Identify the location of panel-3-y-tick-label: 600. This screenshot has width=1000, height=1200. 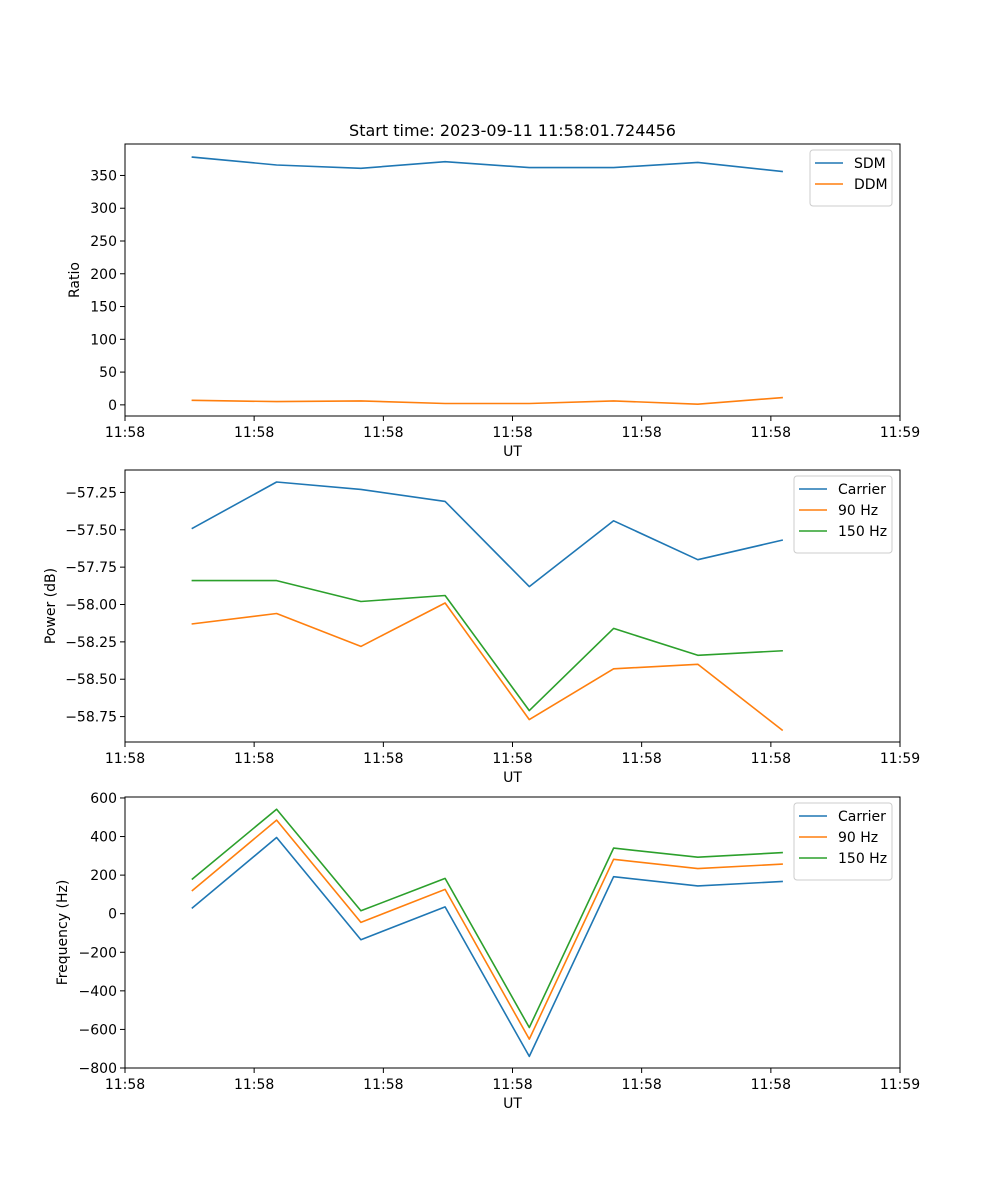
(103, 799).